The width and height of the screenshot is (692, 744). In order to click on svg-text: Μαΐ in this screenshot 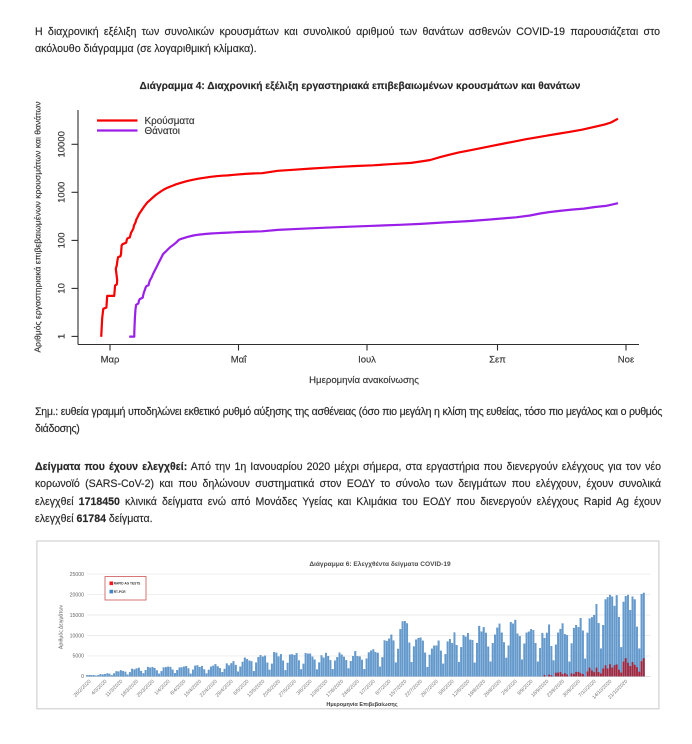, I will do `click(239, 360)`.